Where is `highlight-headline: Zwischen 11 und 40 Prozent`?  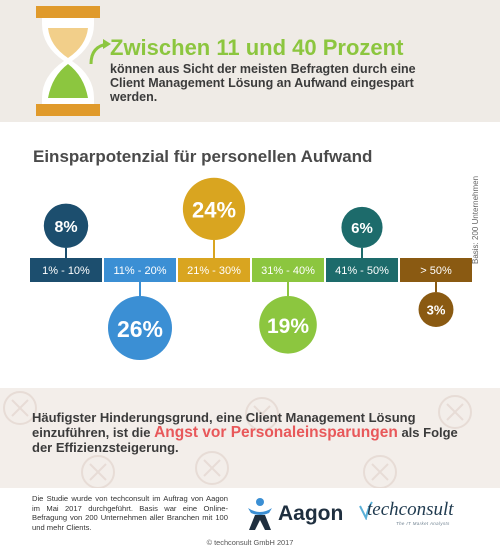
highlight-headline: Zwischen 11 und 40 Prozent is located at coordinates (257, 47).